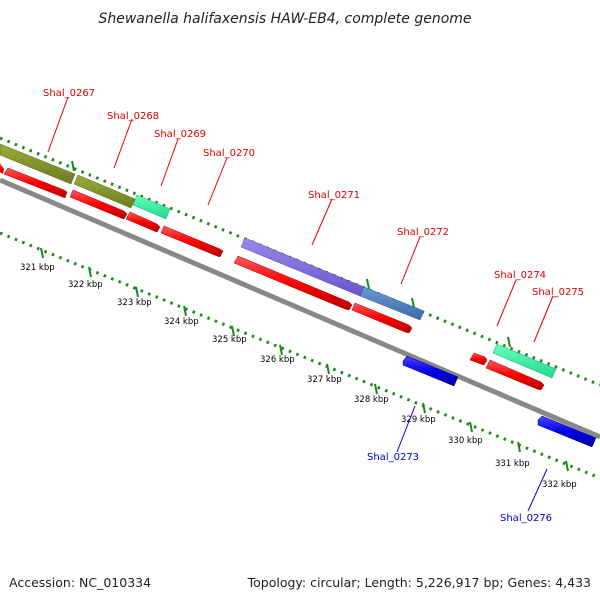 Image resolution: width=600 pixels, height=600 pixels. I want to click on gene-label-shal-0274: Shal_0274, so click(520, 275).